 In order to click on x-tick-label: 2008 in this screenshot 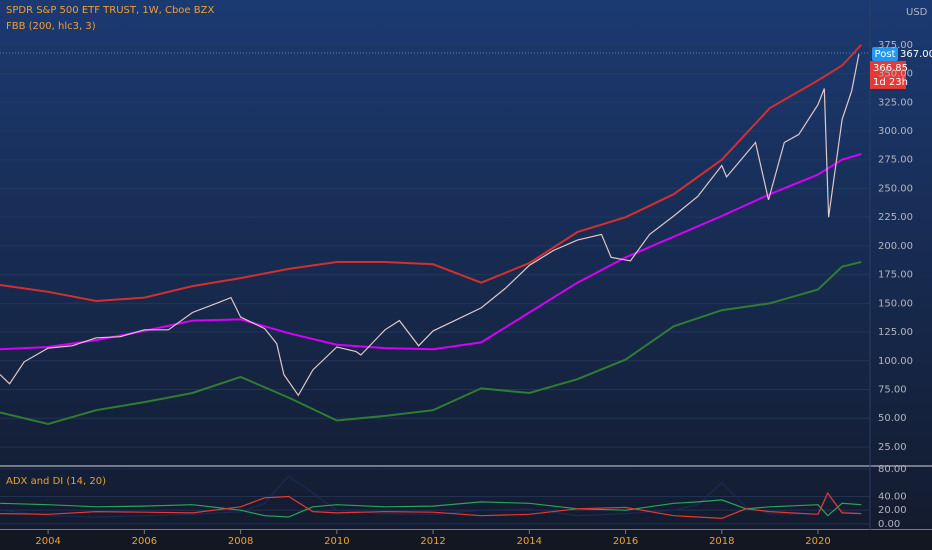, I will do `click(240, 541)`.